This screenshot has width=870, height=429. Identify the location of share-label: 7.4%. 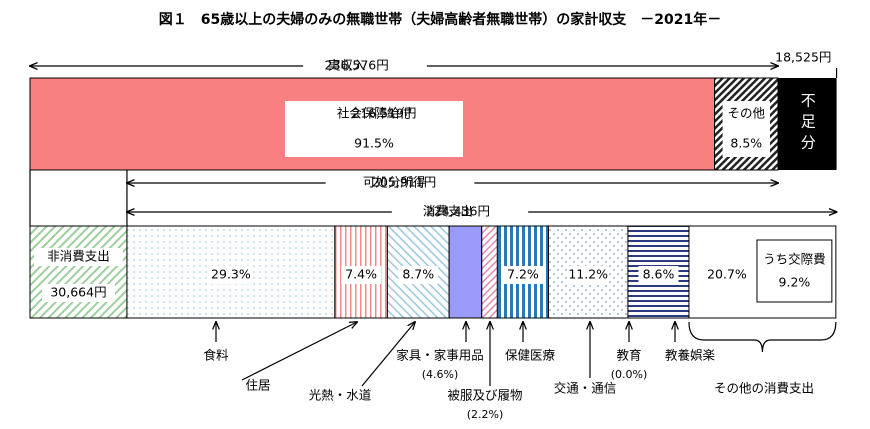
(361, 274).